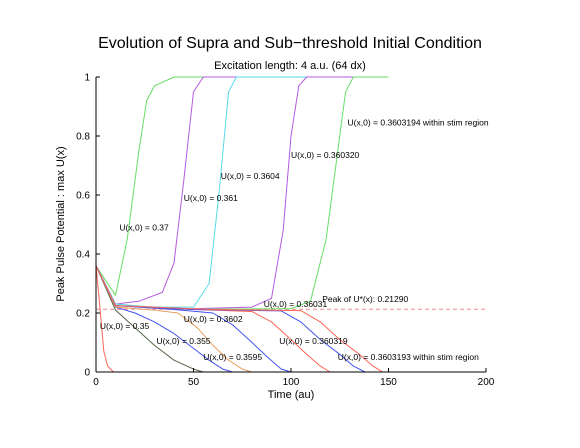  What do you see at coordinates (325, 155) in the screenshot?
I see `curve-annotation: U(x,0) = 0.360320` at bounding box center [325, 155].